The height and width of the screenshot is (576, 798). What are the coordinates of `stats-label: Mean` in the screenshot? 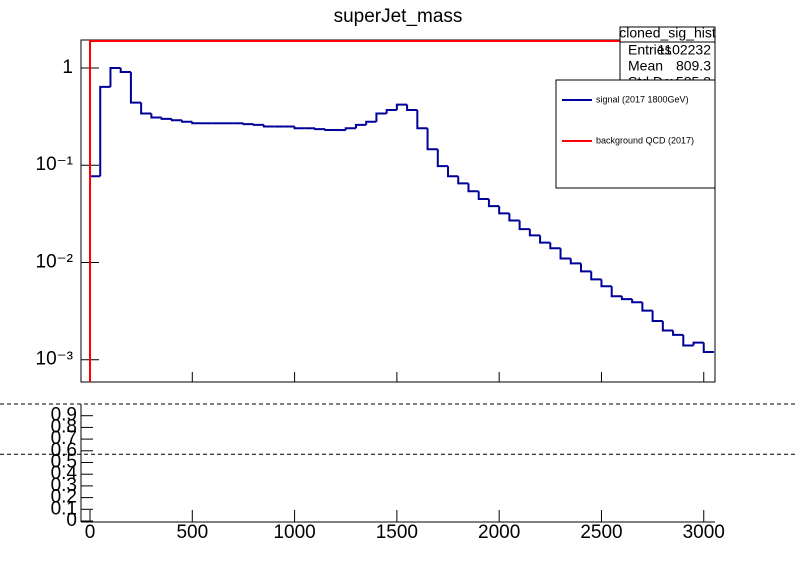 It's located at (645, 66).